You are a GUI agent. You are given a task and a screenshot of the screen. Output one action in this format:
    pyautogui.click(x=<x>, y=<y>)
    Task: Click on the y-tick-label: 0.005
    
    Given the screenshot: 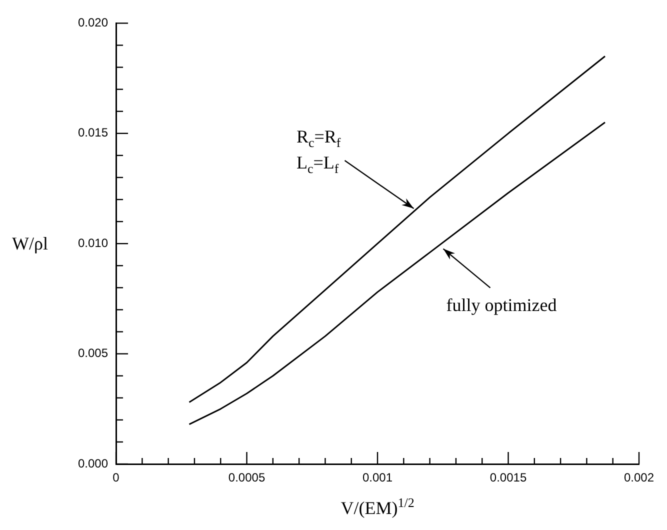 What is the action you would take?
    pyautogui.click(x=93, y=353)
    